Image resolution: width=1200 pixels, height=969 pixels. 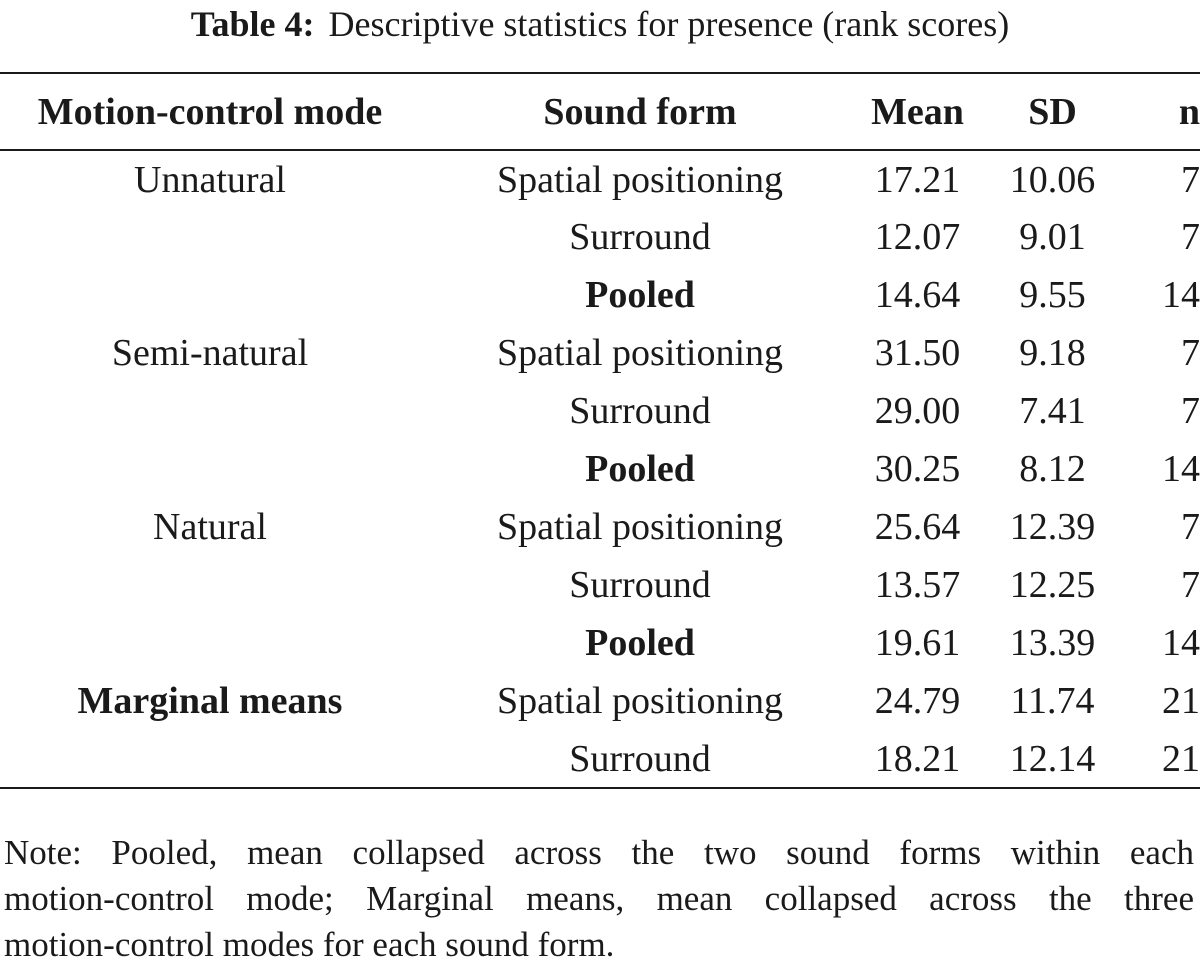 I want to click on table-row: Pooled 19.61 13.39 14, so click(x=600, y=643).